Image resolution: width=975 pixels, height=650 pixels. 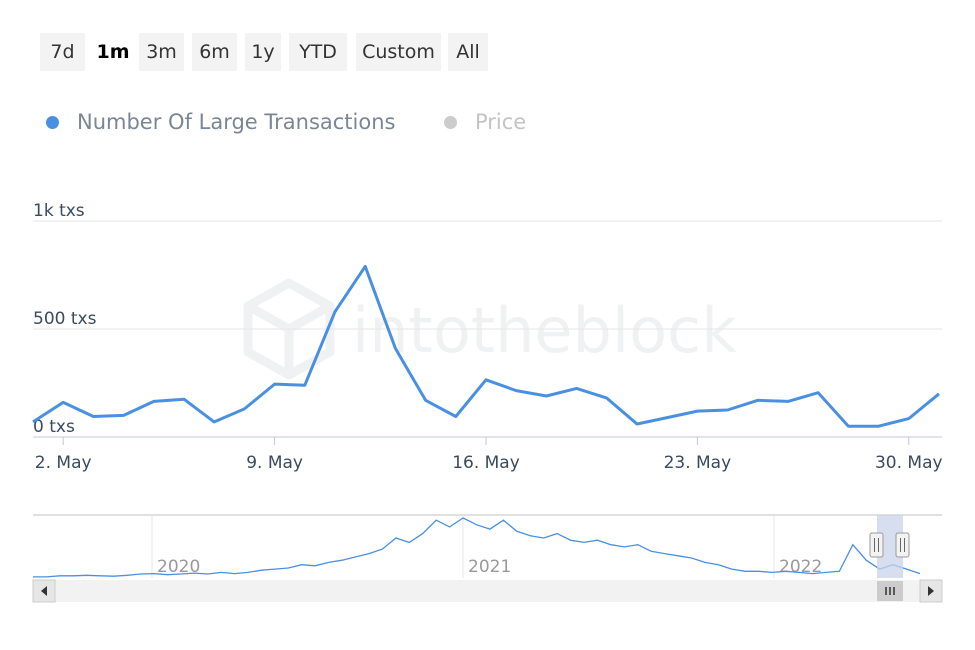 What do you see at coordinates (178, 567) in the screenshot?
I see `navigator-year-label: 2020` at bounding box center [178, 567].